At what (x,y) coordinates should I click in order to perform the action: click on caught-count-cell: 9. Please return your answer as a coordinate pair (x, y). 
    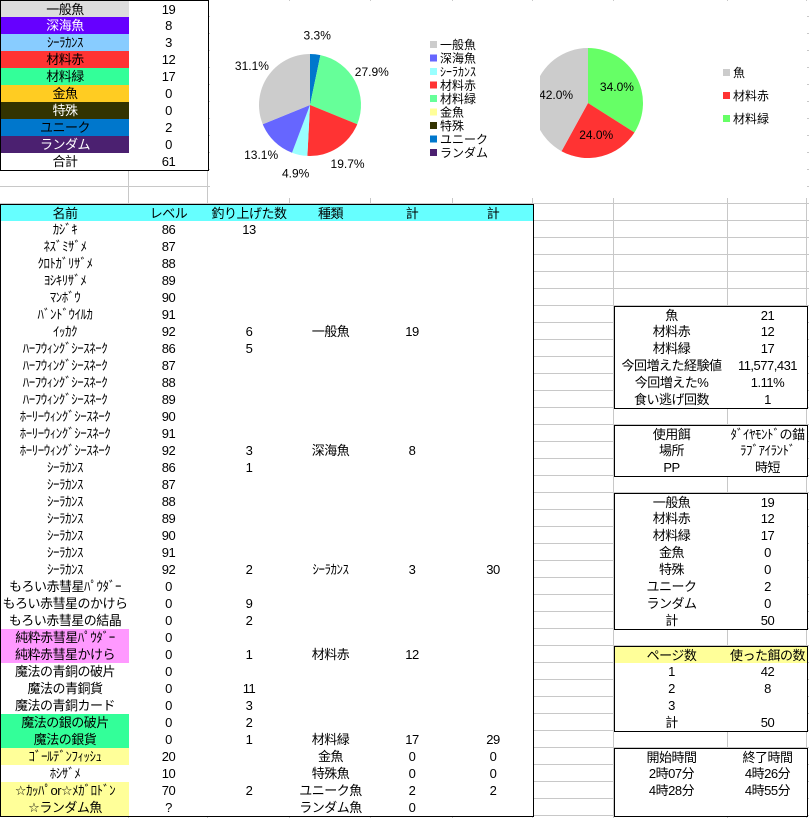
    Looking at the image, I should click on (249, 604).